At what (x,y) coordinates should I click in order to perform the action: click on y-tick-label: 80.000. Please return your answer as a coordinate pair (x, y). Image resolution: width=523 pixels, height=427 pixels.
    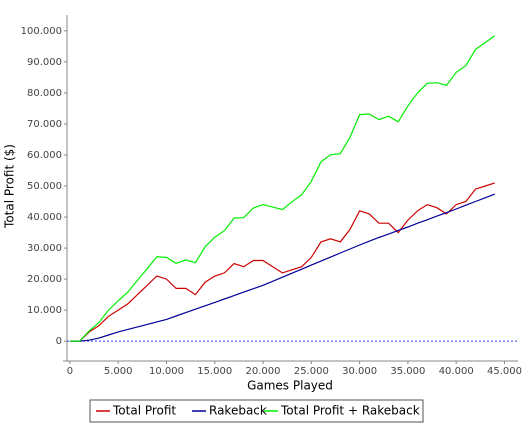
    Looking at the image, I should click on (44, 93).